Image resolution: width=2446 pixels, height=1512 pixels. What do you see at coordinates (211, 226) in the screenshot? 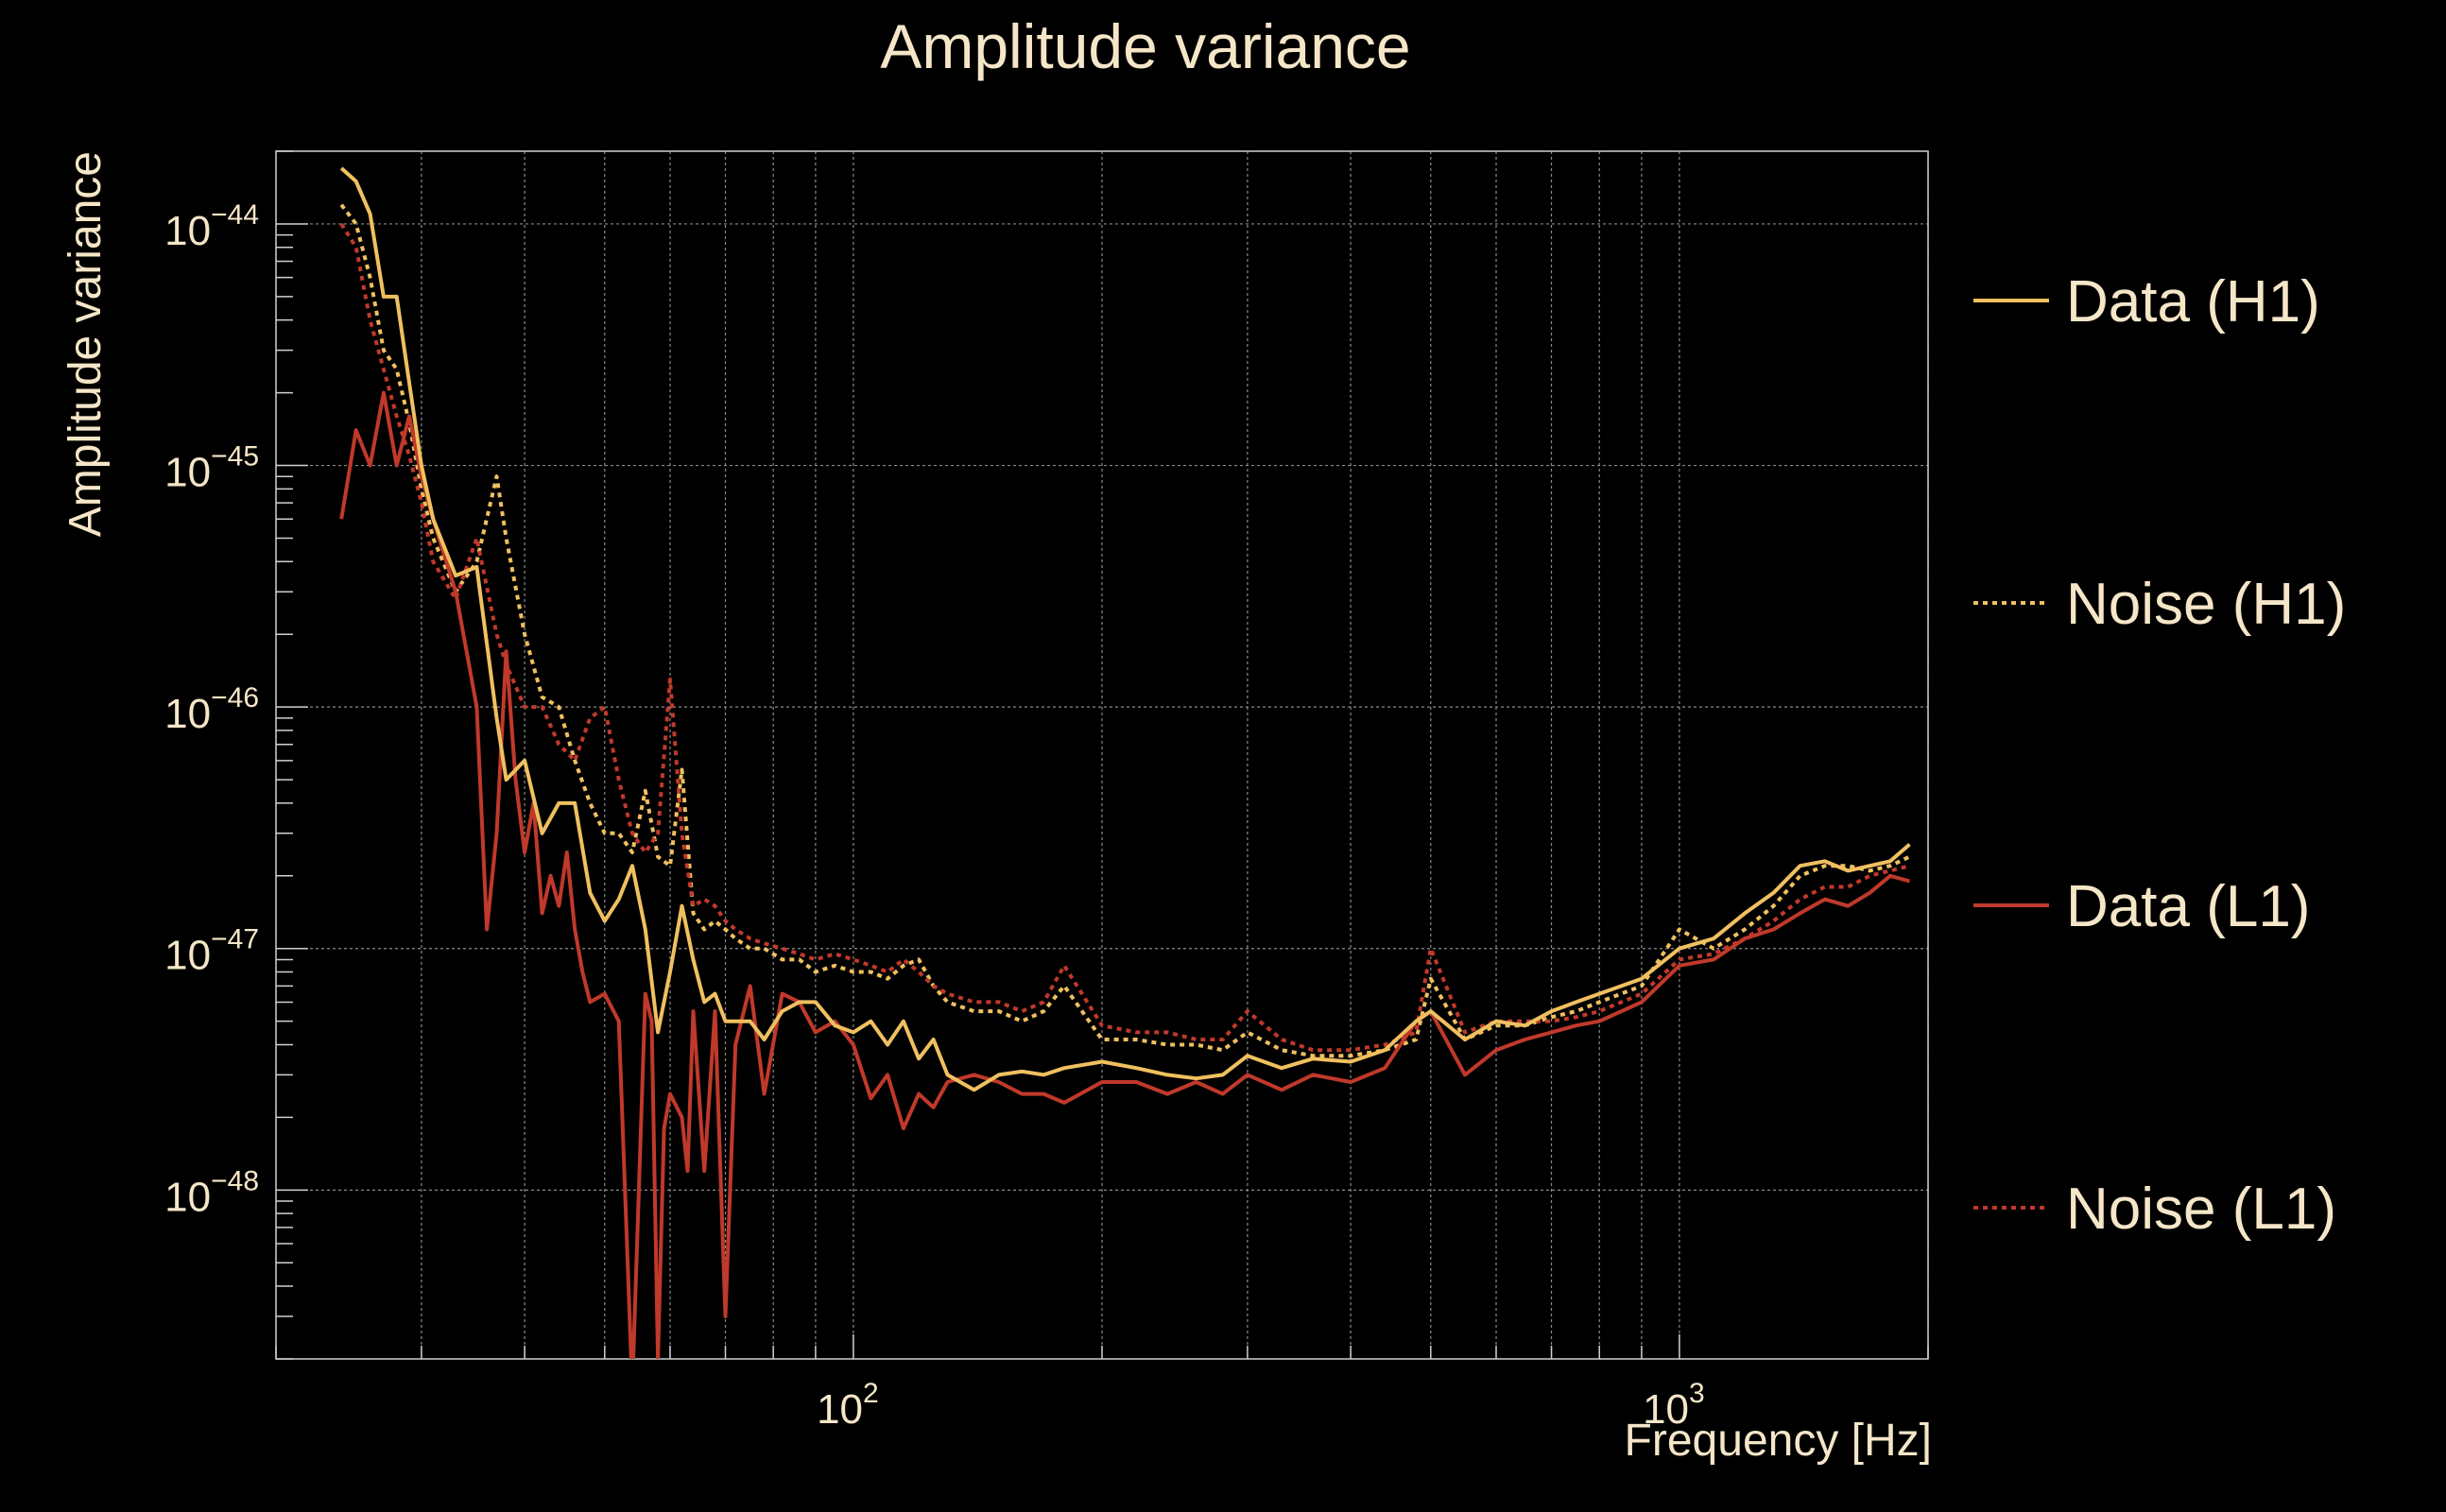
I see `y-tick-label: 10−44` at bounding box center [211, 226].